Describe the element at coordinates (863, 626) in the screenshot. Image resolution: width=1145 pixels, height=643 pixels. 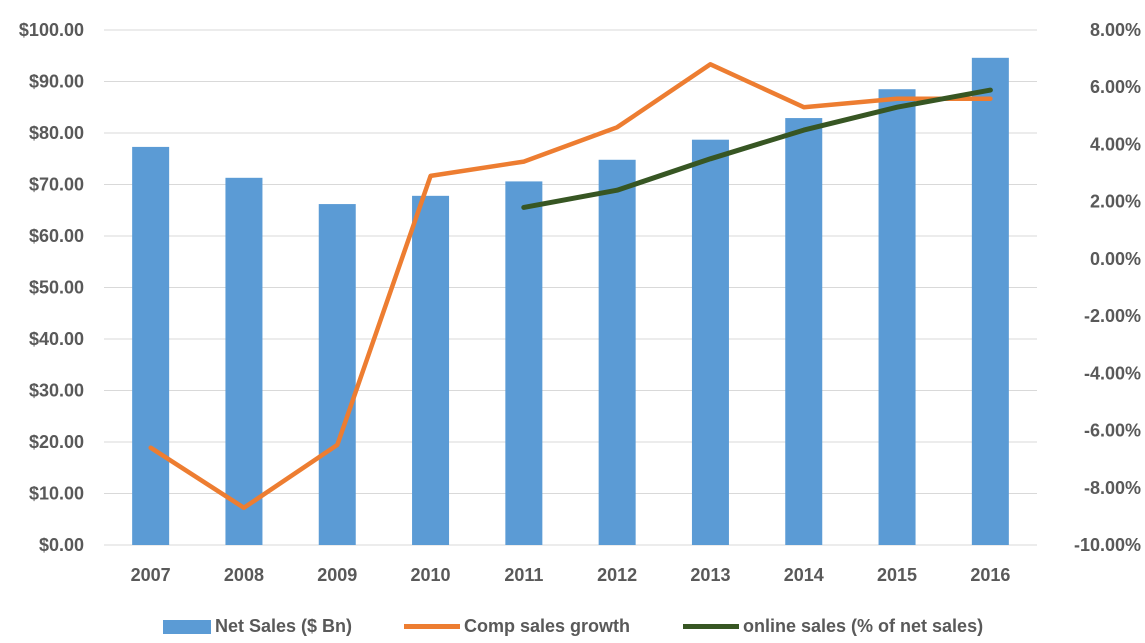
I see `legend-label-online-sales: online sales (% of net sales)` at that location.